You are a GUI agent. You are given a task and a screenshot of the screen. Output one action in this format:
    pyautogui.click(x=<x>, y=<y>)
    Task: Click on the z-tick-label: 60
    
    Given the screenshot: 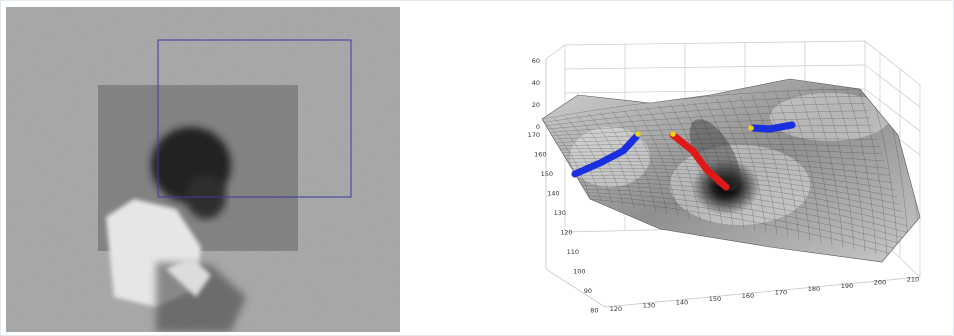 What is the action you would take?
    pyautogui.click(x=536, y=61)
    